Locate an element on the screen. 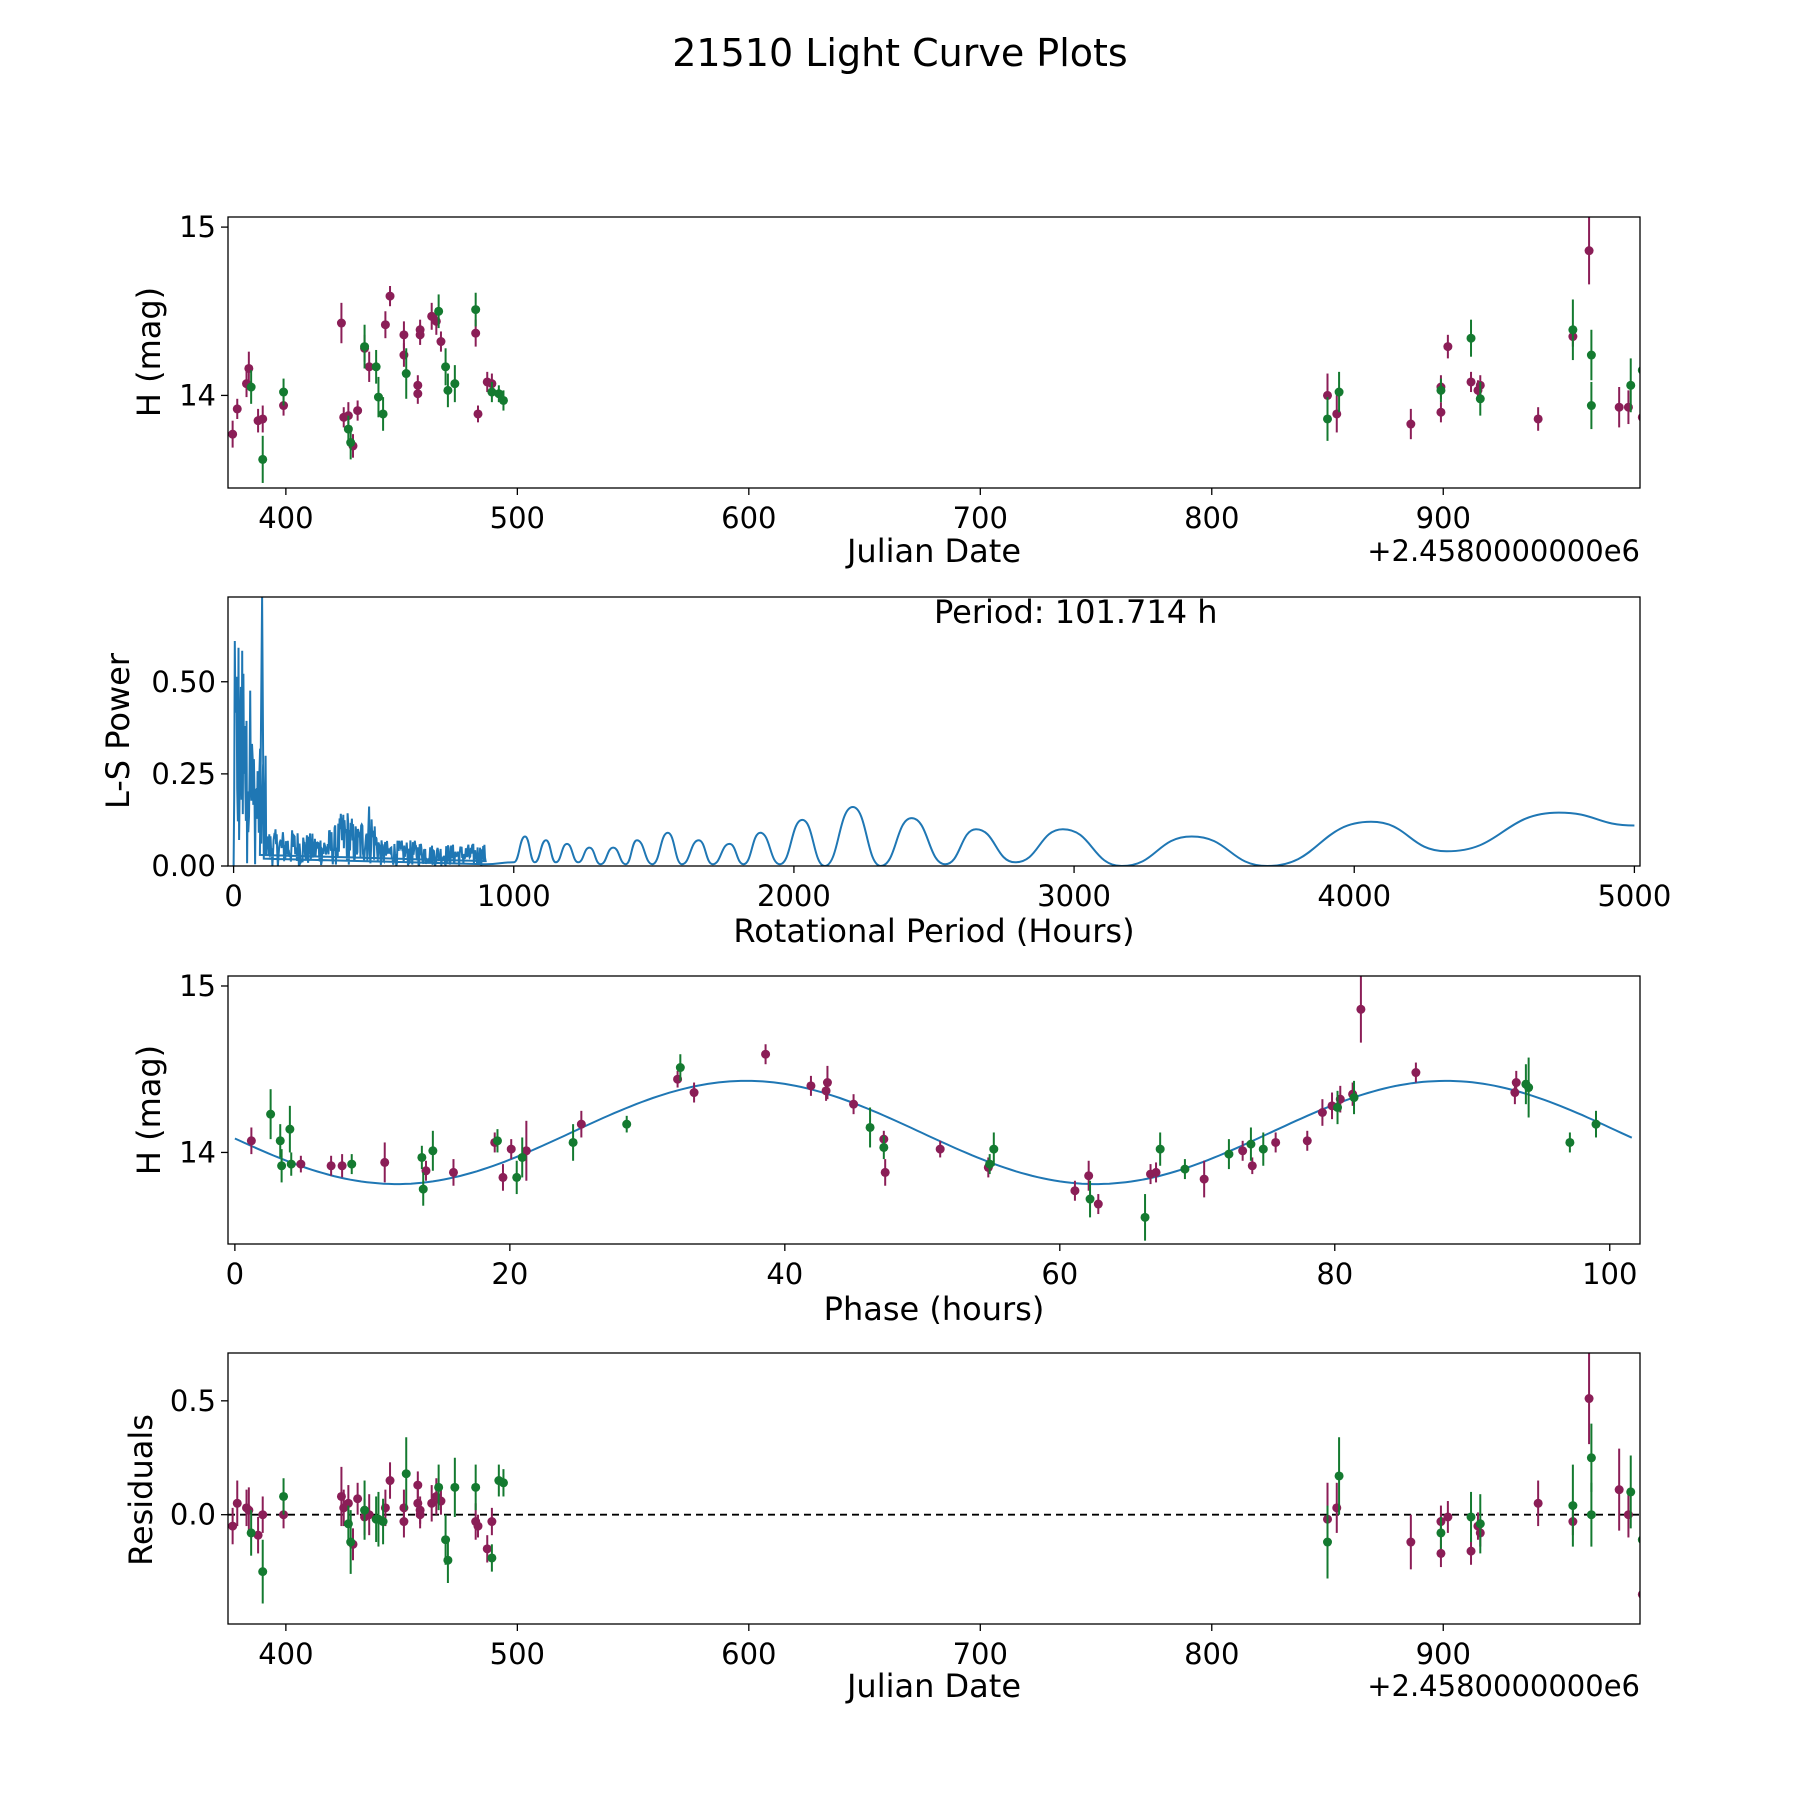  lightcurve-x-label: Julian Date is located at coordinates (933, 551).